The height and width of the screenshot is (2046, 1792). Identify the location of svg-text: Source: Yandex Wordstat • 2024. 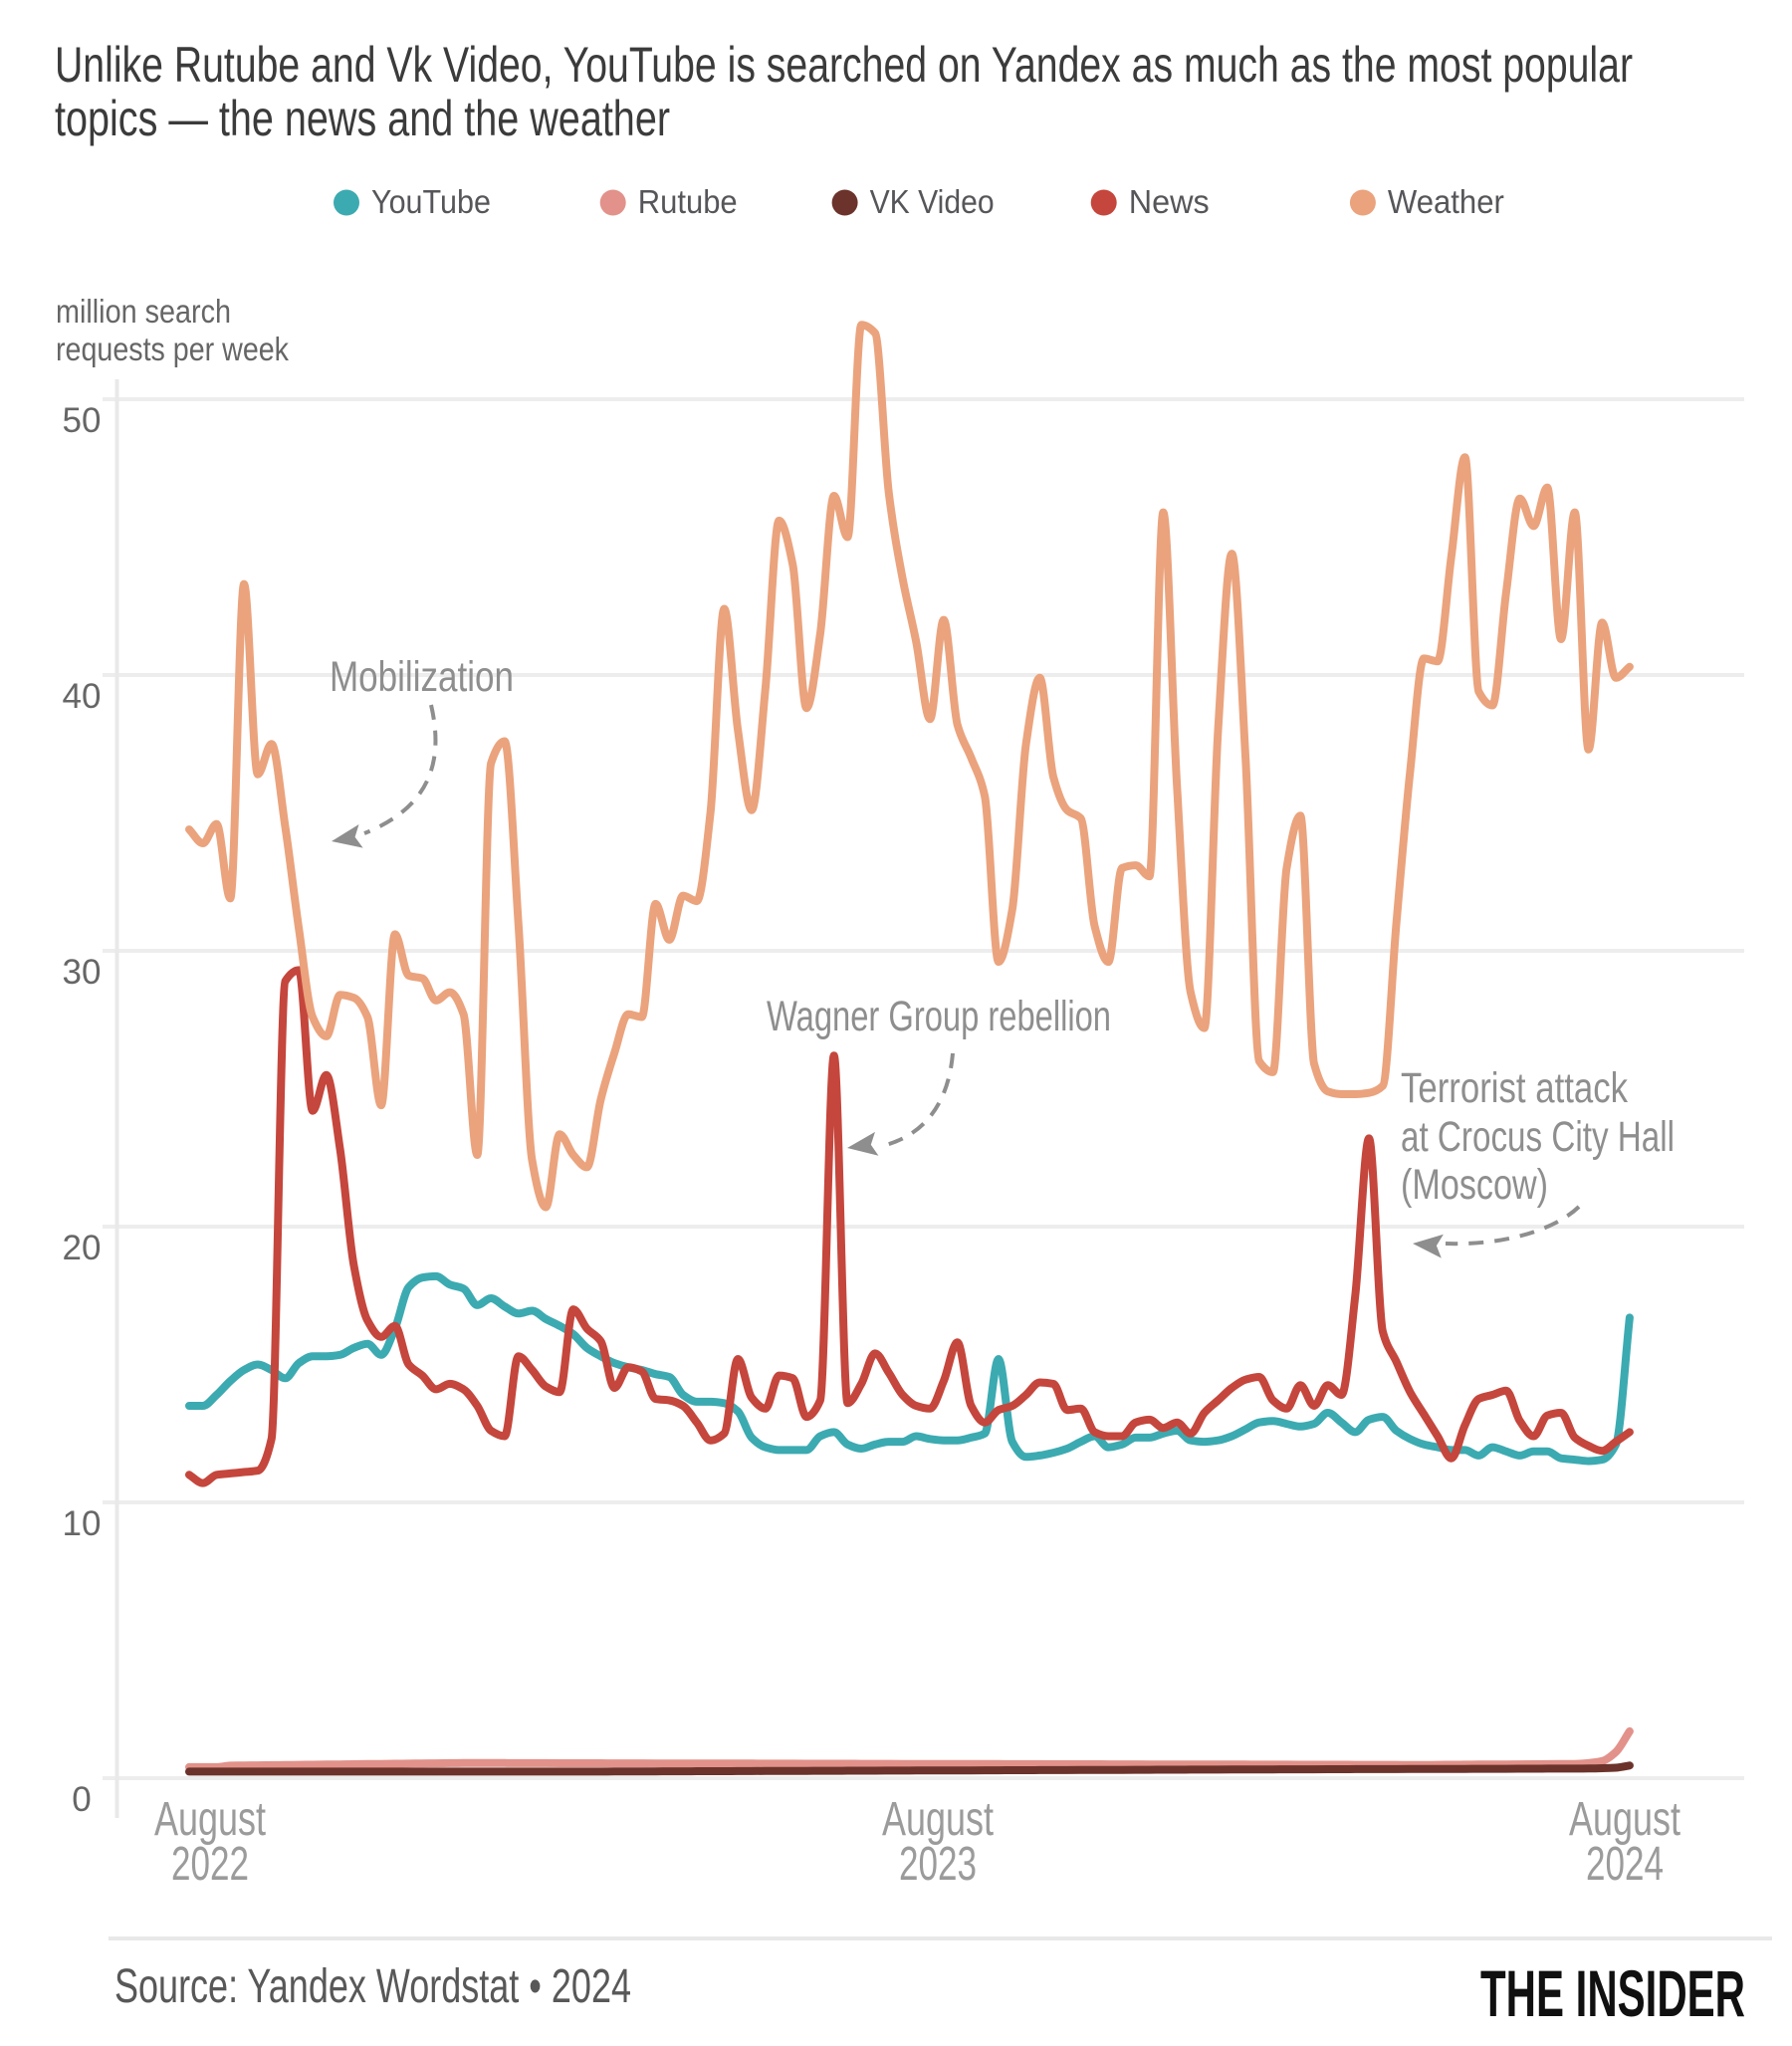
(372, 1986).